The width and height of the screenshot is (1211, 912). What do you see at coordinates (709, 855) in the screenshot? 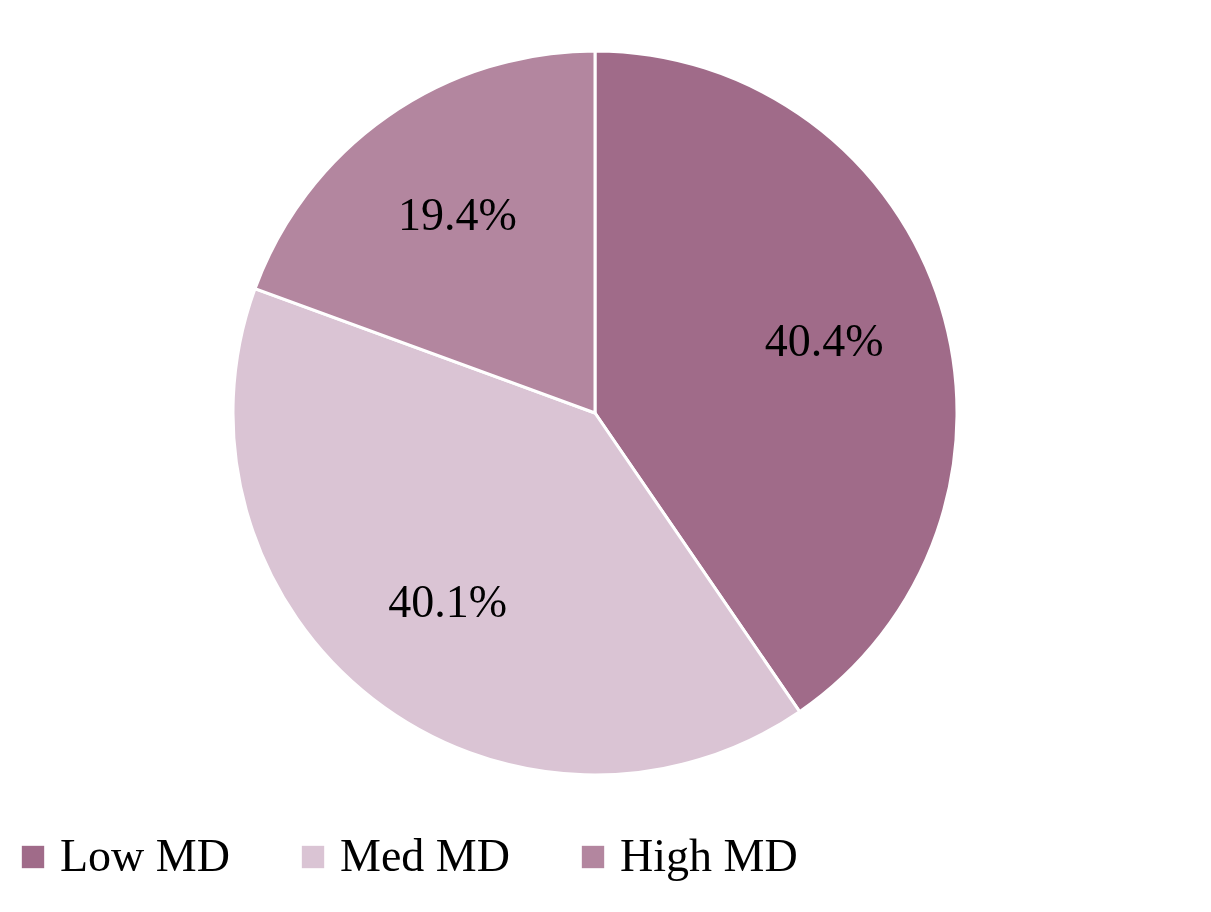
I see `legend-label: High MD` at bounding box center [709, 855].